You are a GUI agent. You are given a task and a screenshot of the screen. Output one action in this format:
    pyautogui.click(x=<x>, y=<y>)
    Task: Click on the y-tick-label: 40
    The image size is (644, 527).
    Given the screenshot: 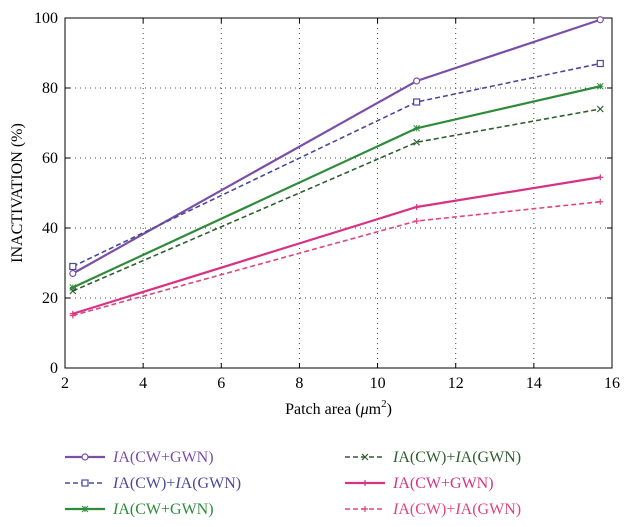 What is the action you would take?
    pyautogui.click(x=50, y=228)
    